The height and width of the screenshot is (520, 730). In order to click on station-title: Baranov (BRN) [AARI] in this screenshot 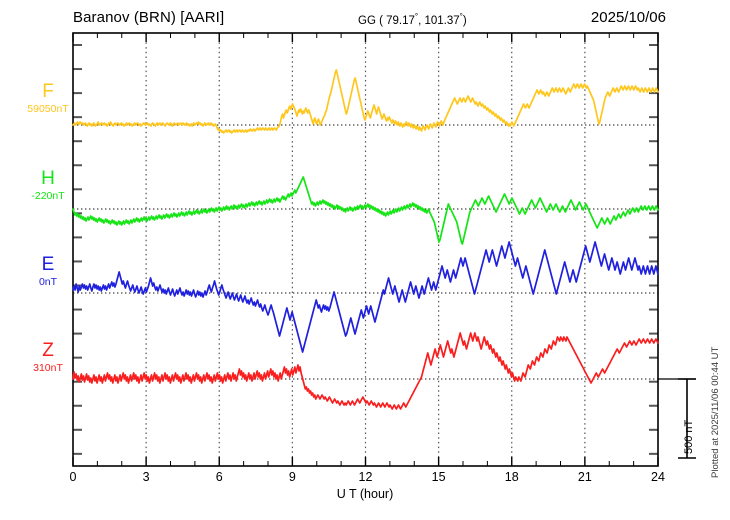, I will do `click(149, 17)`.